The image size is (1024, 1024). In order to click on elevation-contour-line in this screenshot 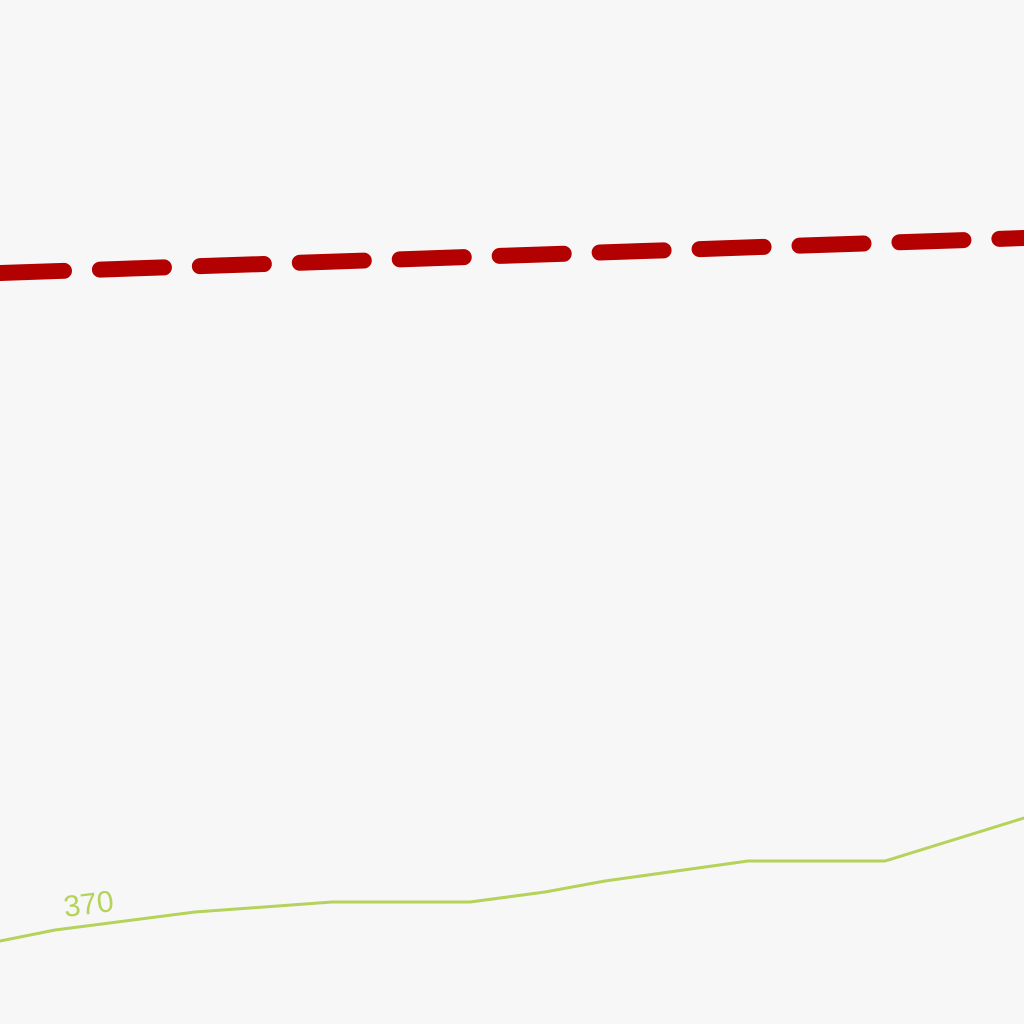, I will do `click(512, 879)`.